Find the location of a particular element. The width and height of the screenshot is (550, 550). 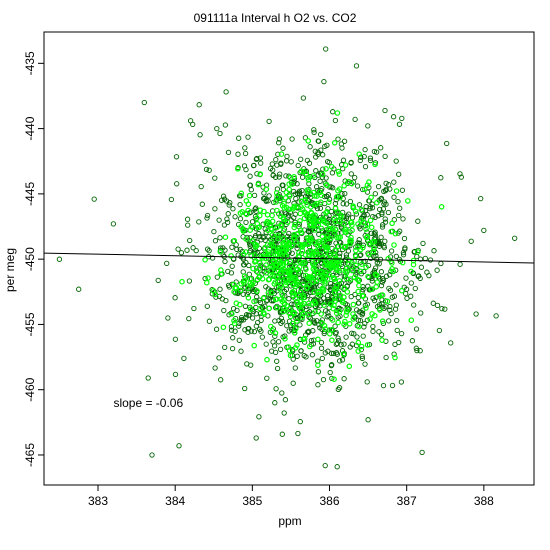

y-tick-label: -445 is located at coordinates (30, 194).